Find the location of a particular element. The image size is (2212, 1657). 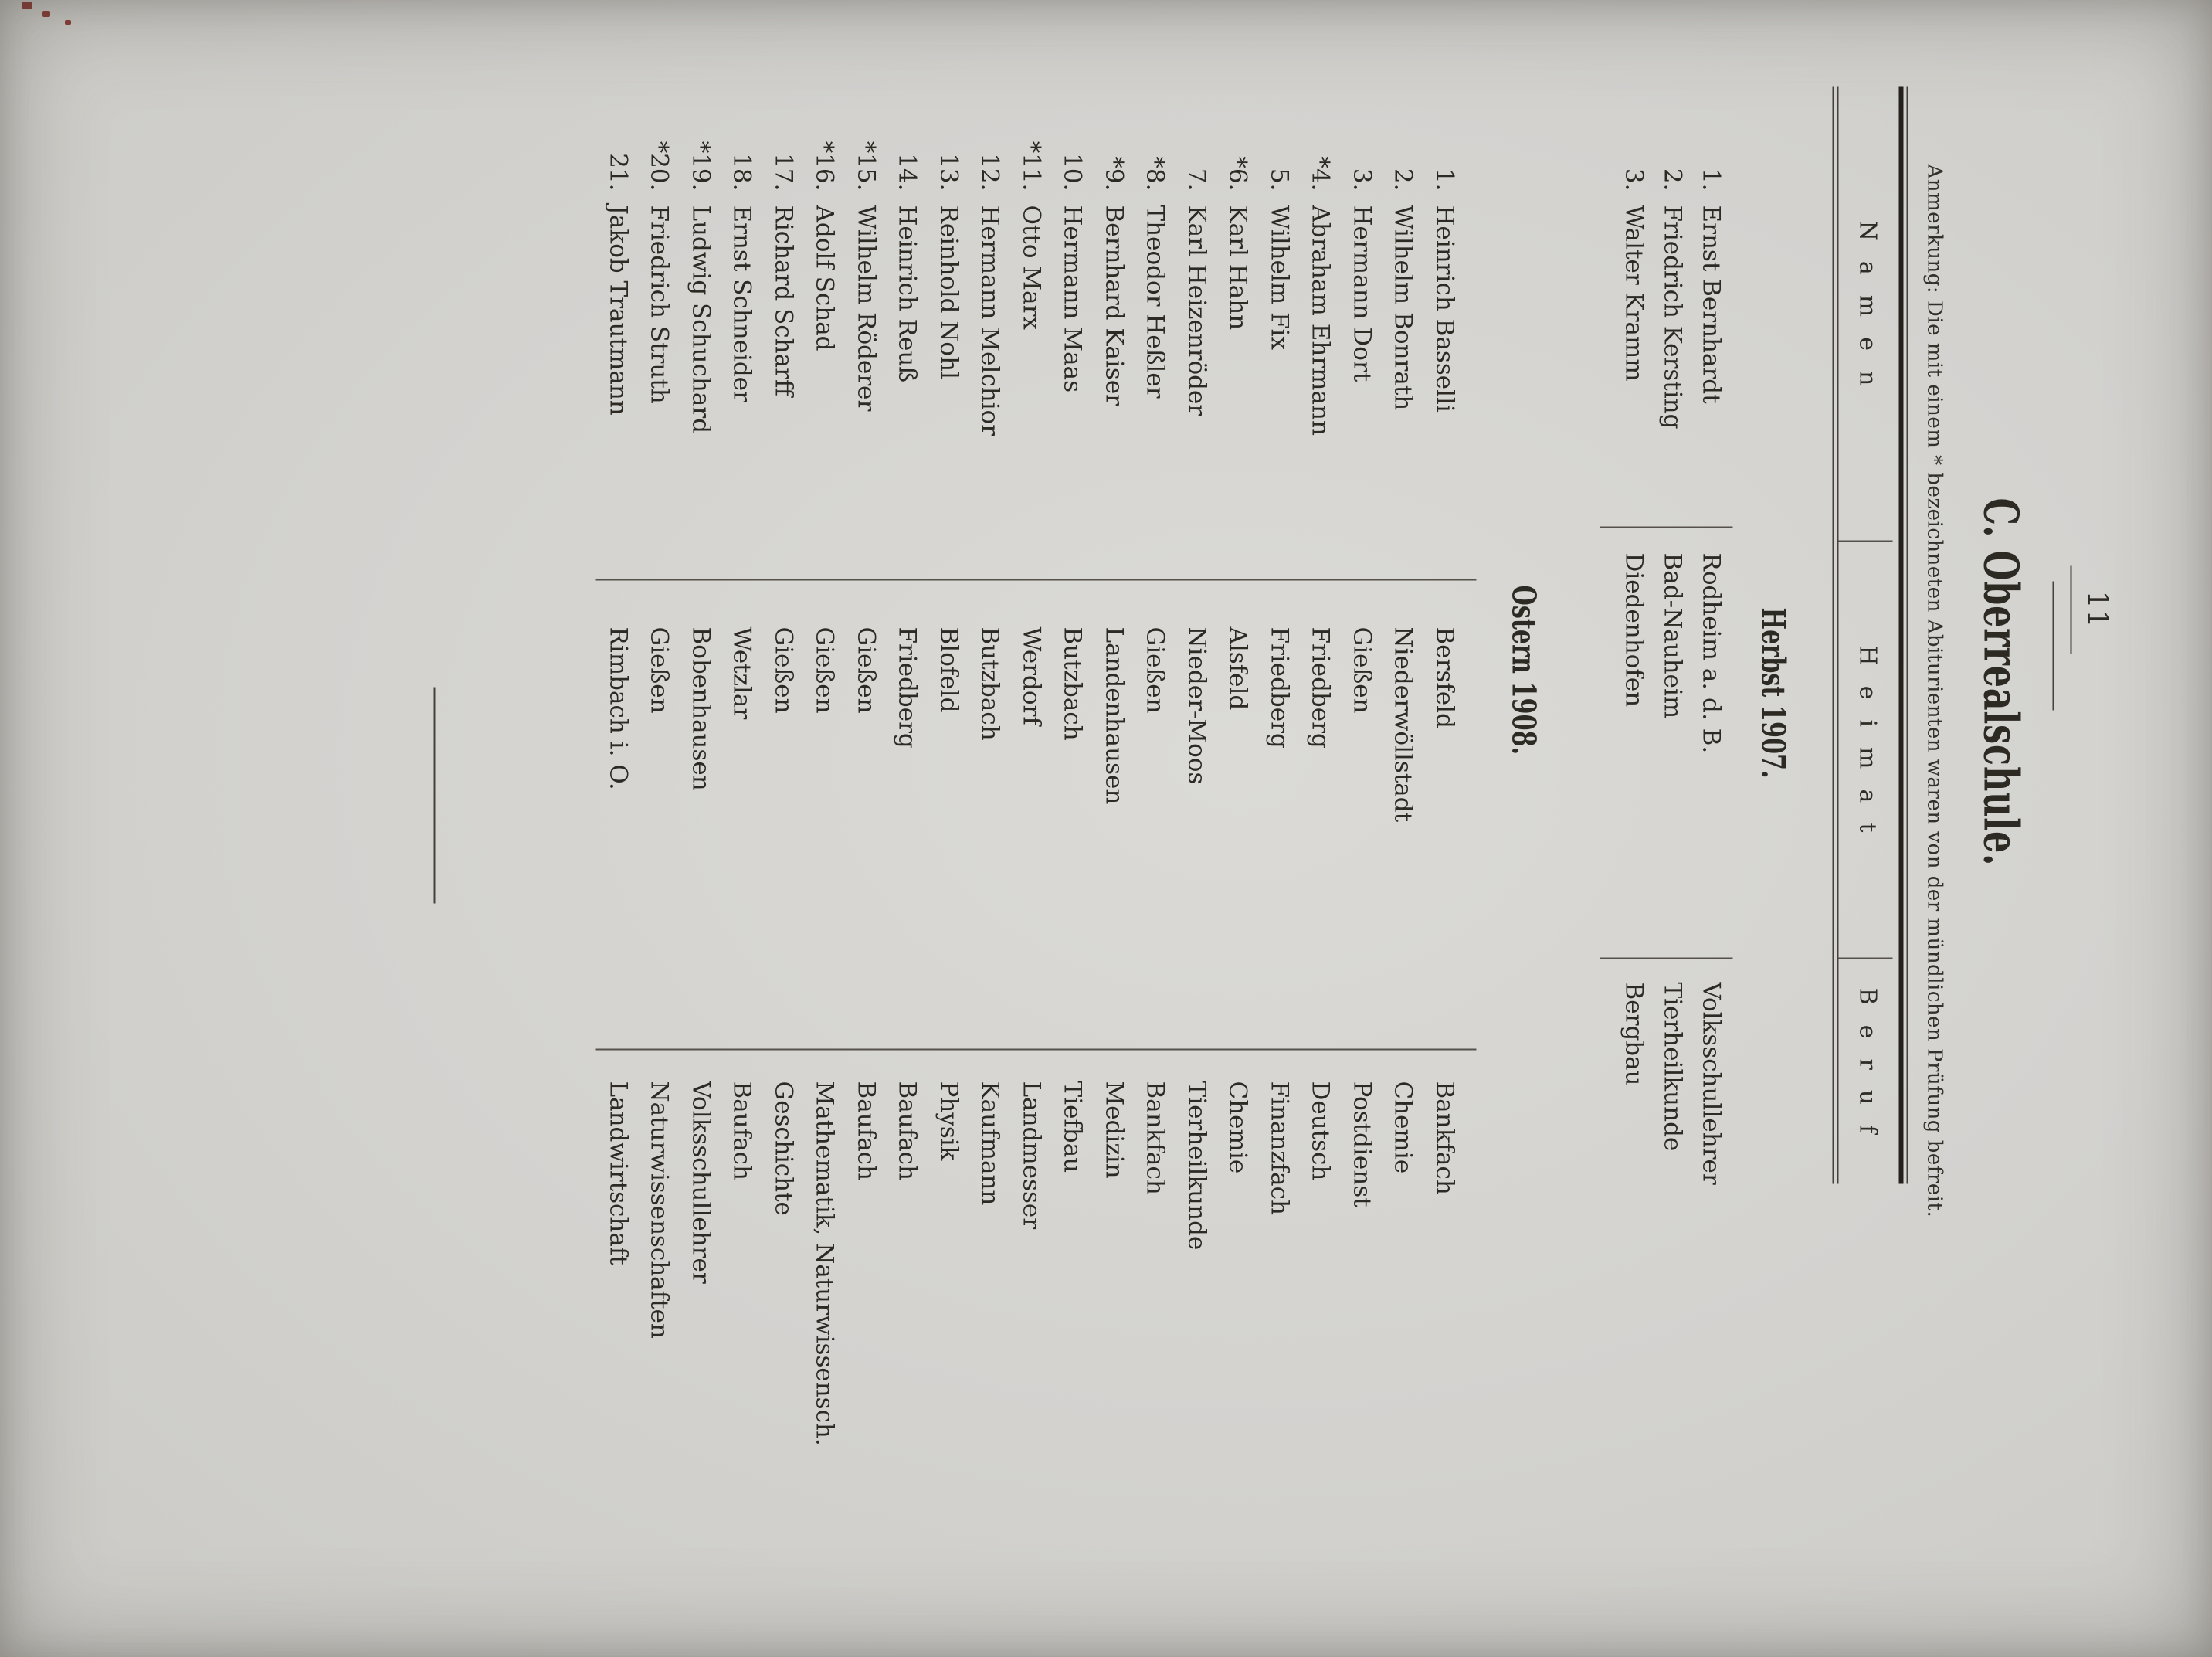

cell-name: Wilhelm Röderer is located at coordinates (866, 308).